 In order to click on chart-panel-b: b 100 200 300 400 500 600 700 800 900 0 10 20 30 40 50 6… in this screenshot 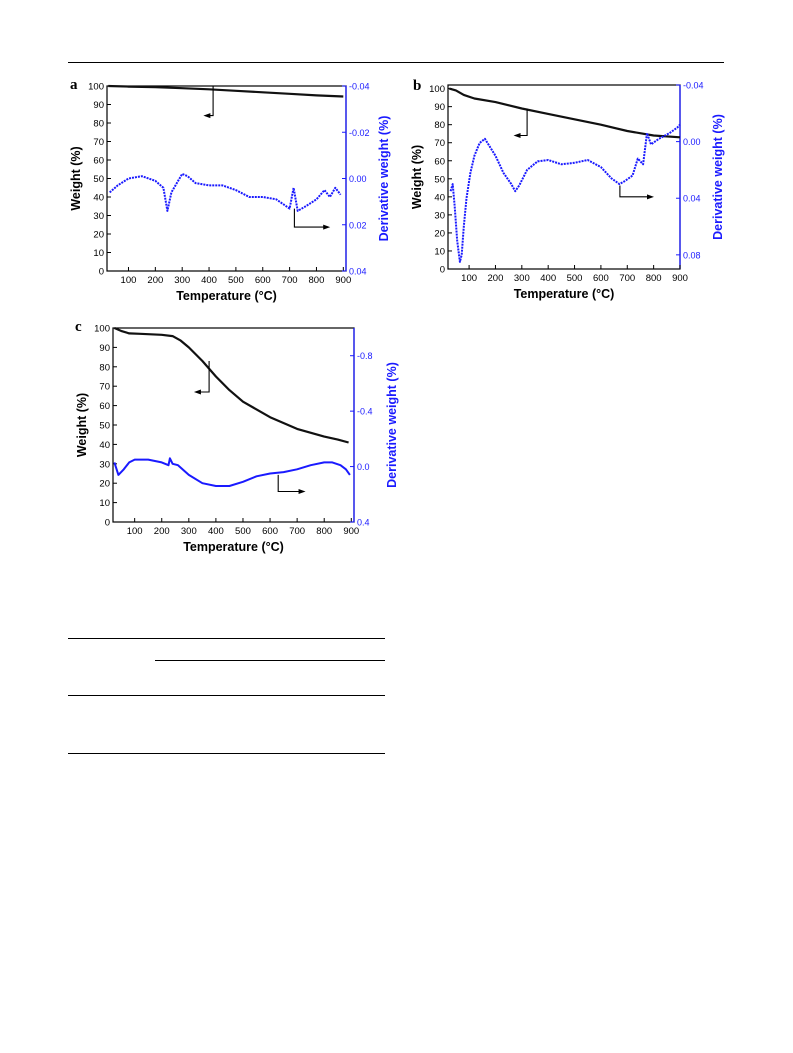, I will do `click(567, 189)`.